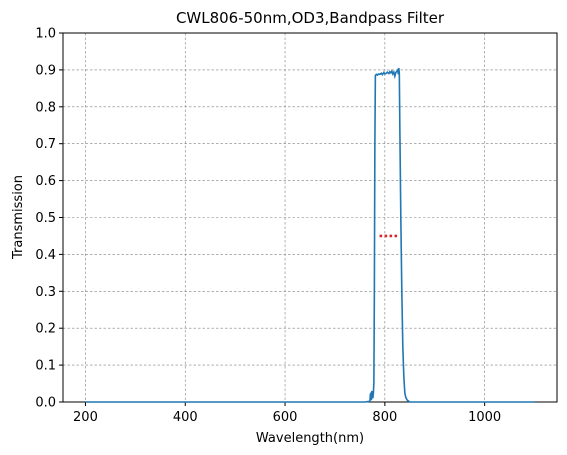 The width and height of the screenshot is (567, 455). What do you see at coordinates (45, 218) in the screenshot?
I see `y-tick-label: 0.5` at bounding box center [45, 218].